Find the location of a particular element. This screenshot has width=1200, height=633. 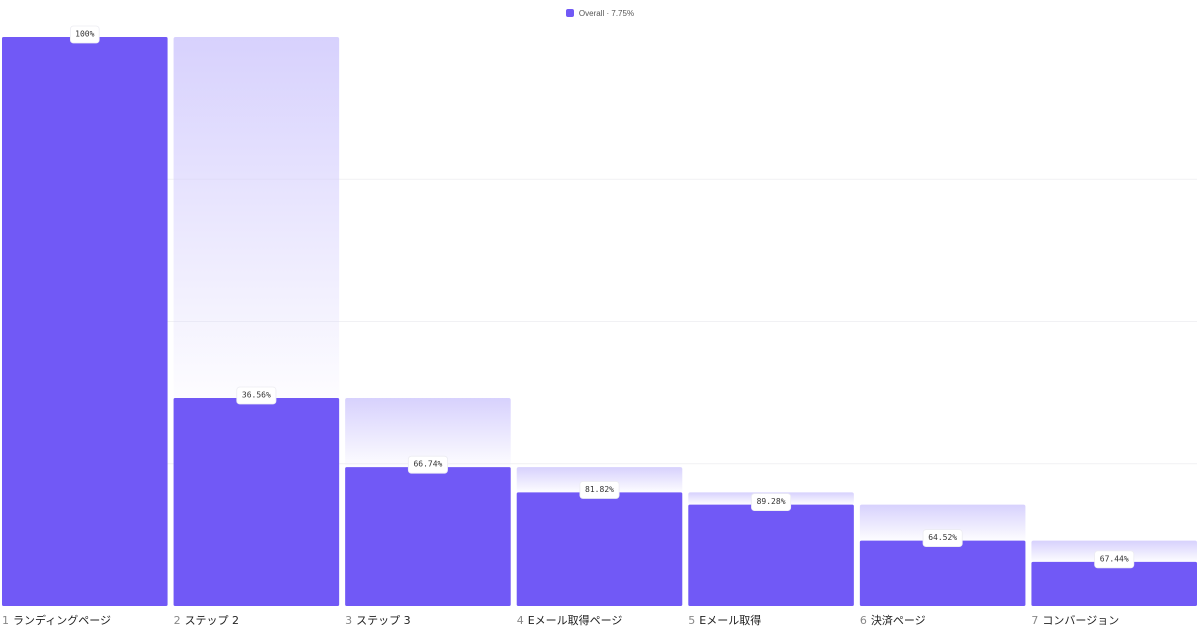

conversion-label: 89.28% is located at coordinates (771, 501).